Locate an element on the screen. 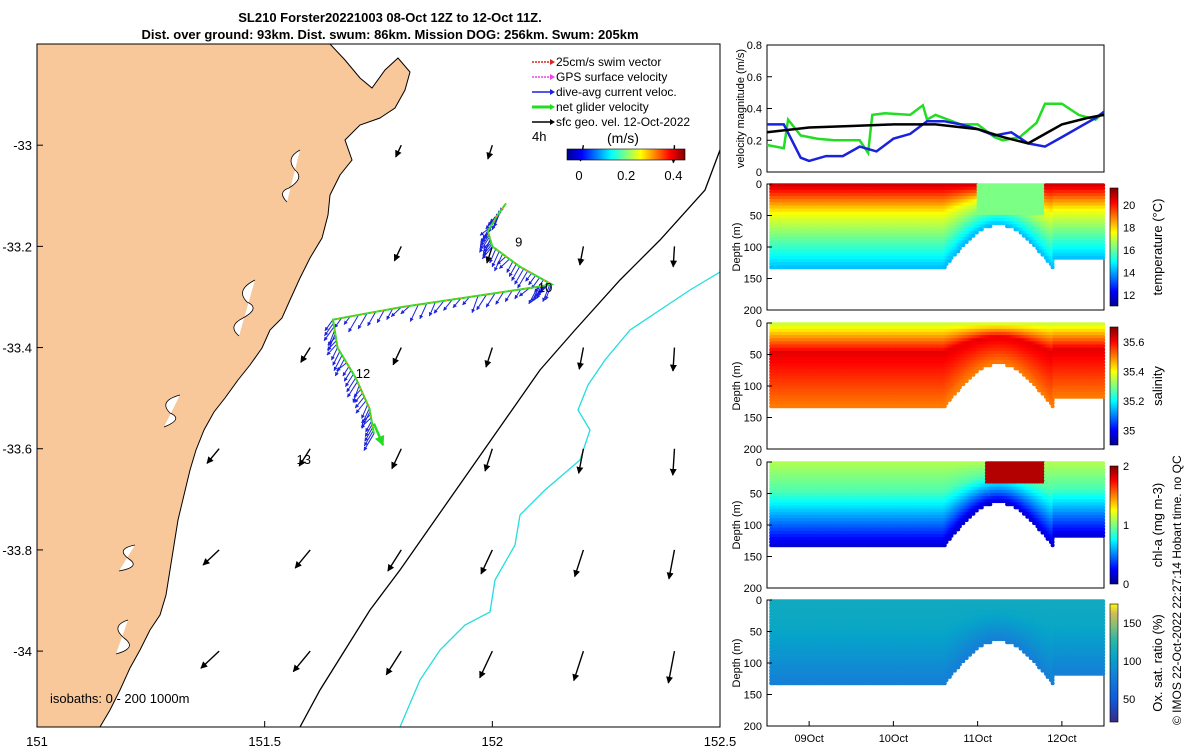 This screenshot has height=750, width=1200. colorbar-tick-label: 16 is located at coordinates (1129, 251).